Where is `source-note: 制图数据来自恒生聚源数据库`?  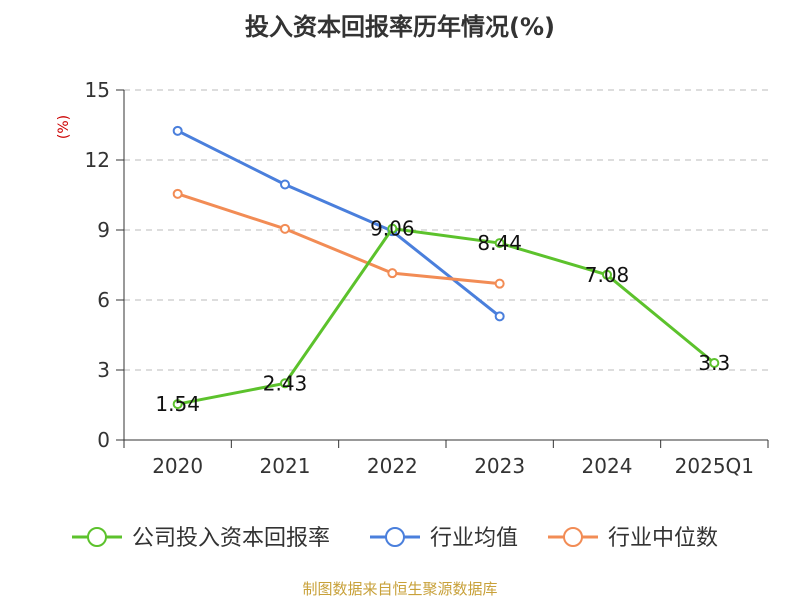 source-note: 制图数据来自恒生聚源数据库 is located at coordinates (399, 589).